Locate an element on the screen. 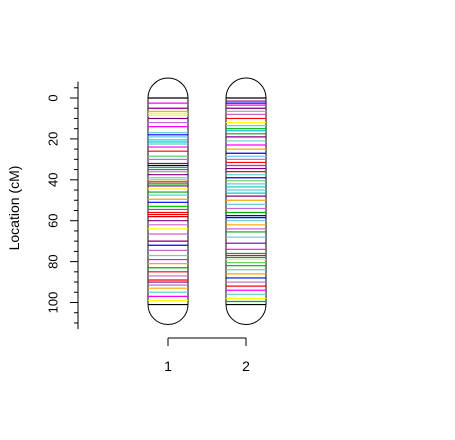 Image resolution: width=455 pixels, height=440 pixels. y-tick-label: 100 is located at coordinates (52, 303).